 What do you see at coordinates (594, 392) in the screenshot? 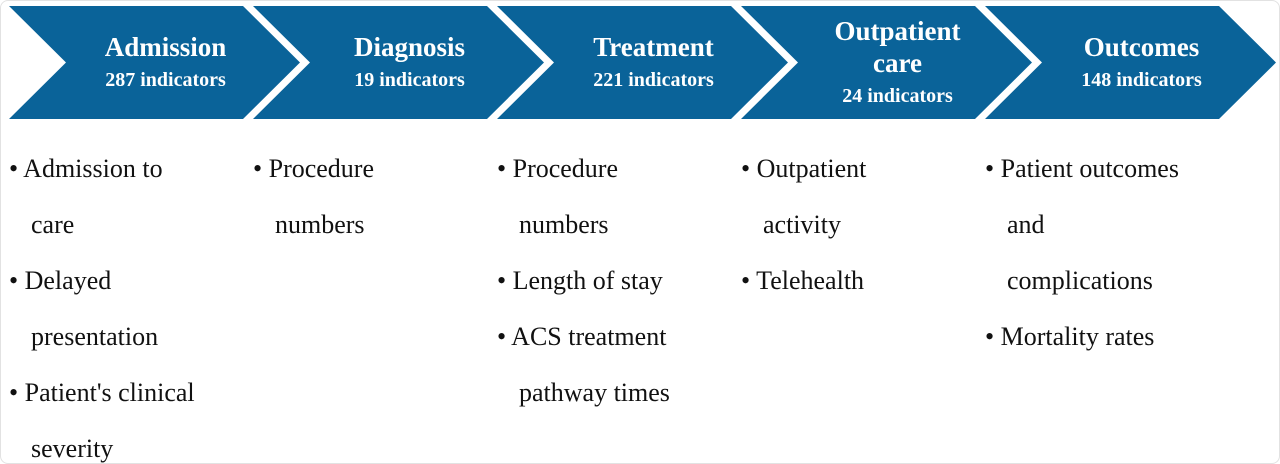
I see `bullet-text: pathway times` at bounding box center [594, 392].